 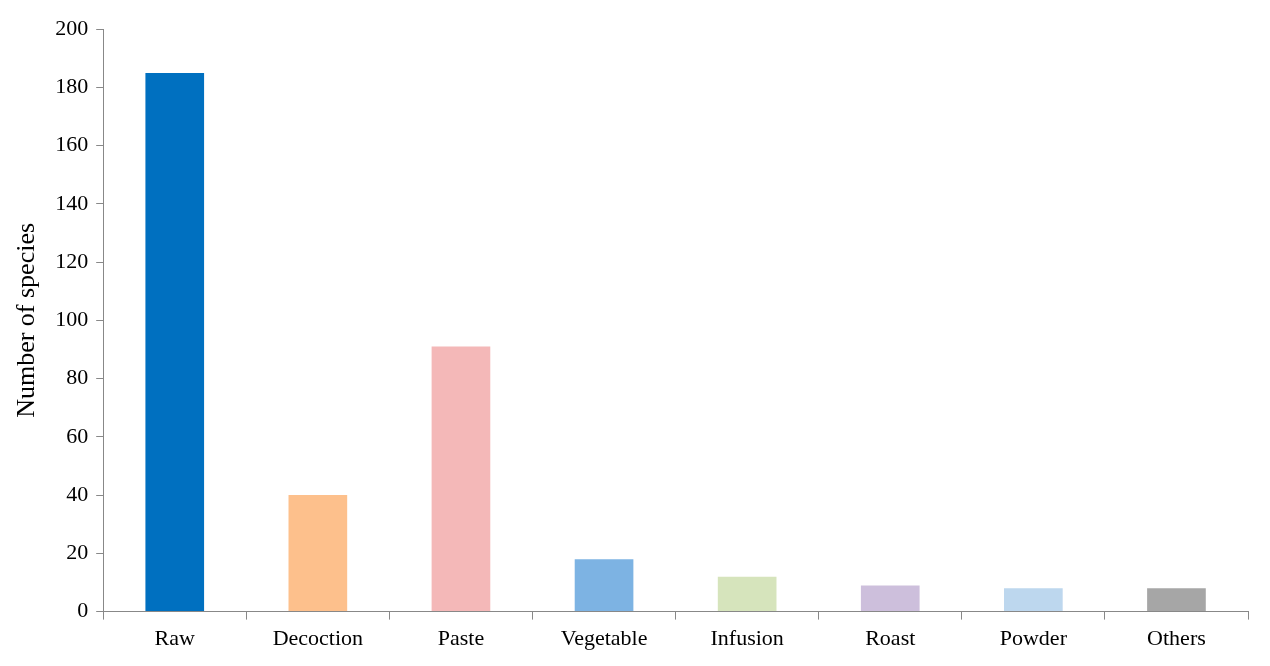 What do you see at coordinates (72, 202) in the screenshot?
I see `y-tick-label: 140` at bounding box center [72, 202].